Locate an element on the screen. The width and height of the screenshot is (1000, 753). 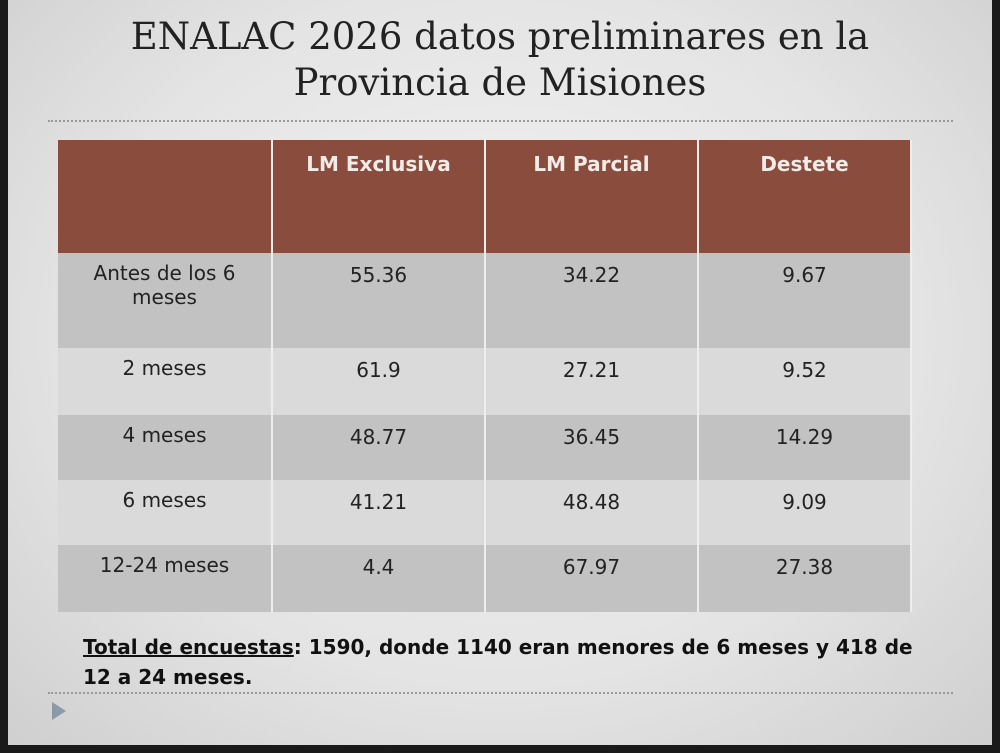
cell: 27.38 is located at coordinates (805, 578).